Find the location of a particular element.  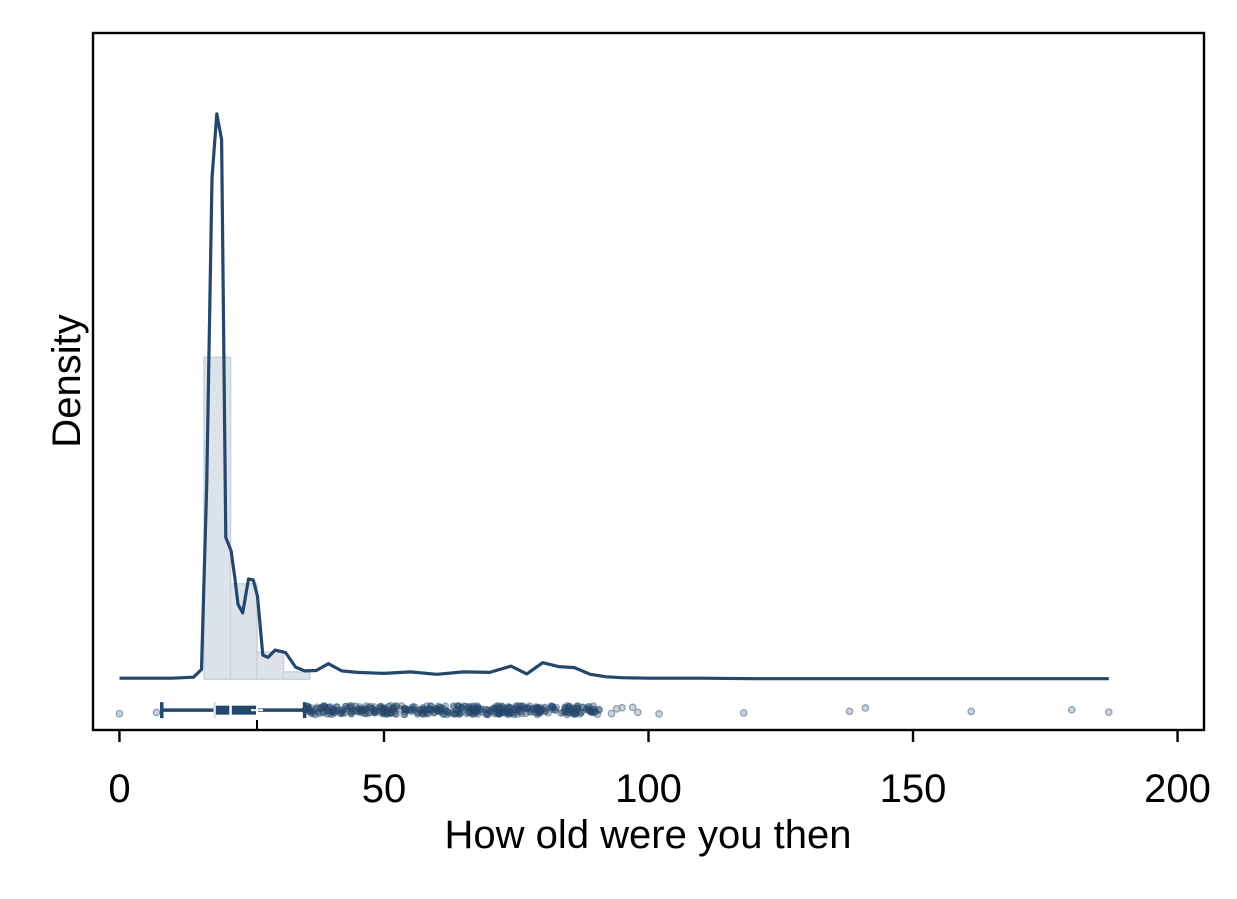

x-tick-label: 50 is located at coordinates (384, 789).